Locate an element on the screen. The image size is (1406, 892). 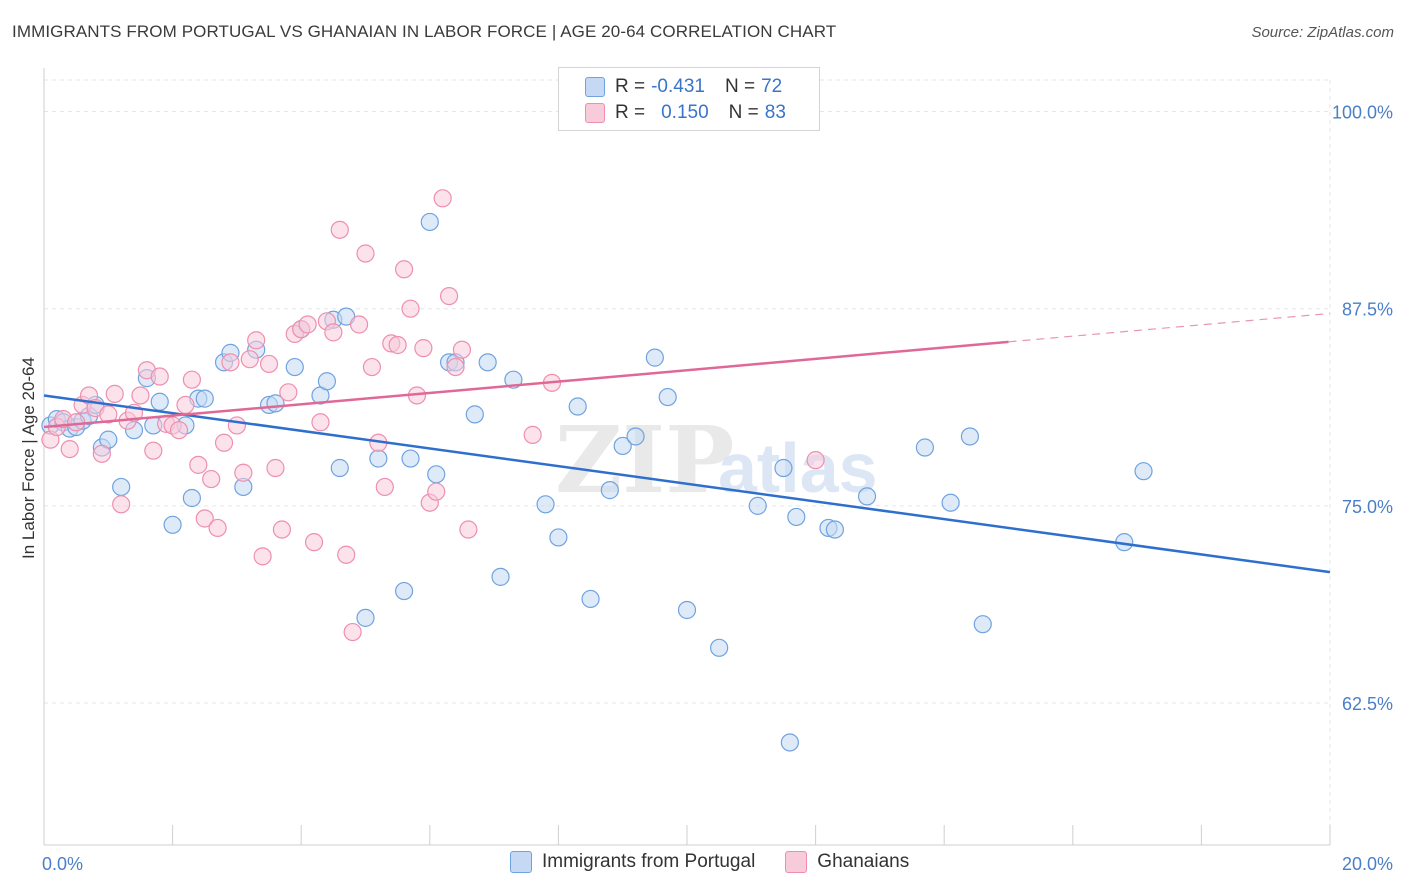
legend-swatch-portugal is located at coordinates (595, 87).